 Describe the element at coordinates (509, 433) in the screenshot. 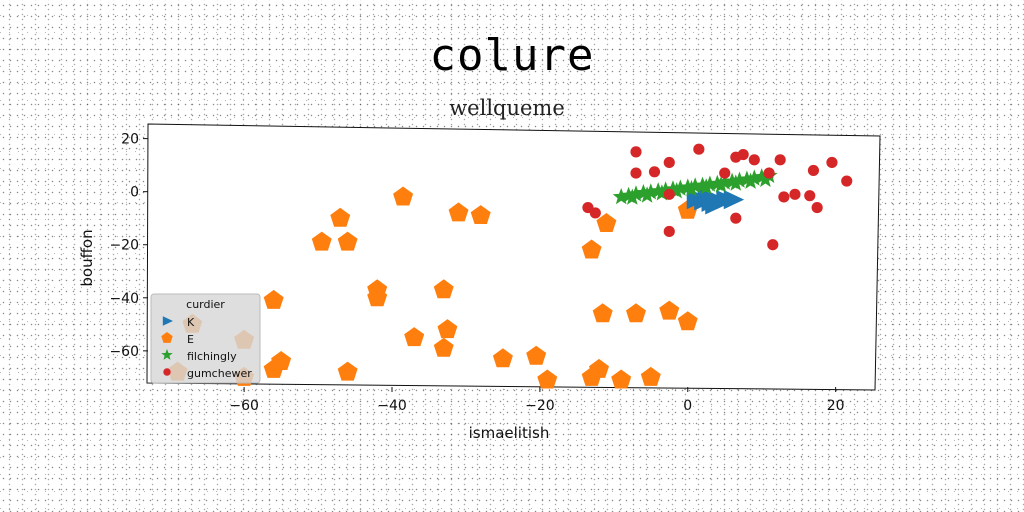

I see `x-axis-label: ismaelitish` at that location.